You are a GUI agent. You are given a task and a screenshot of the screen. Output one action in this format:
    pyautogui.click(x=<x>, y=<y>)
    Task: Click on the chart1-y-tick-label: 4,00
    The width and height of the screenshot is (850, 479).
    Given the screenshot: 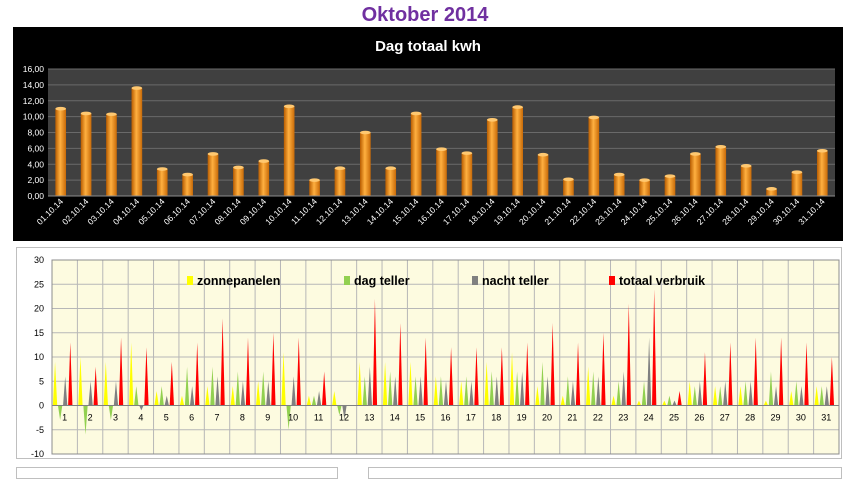 What is the action you would take?
    pyautogui.click(x=35, y=164)
    